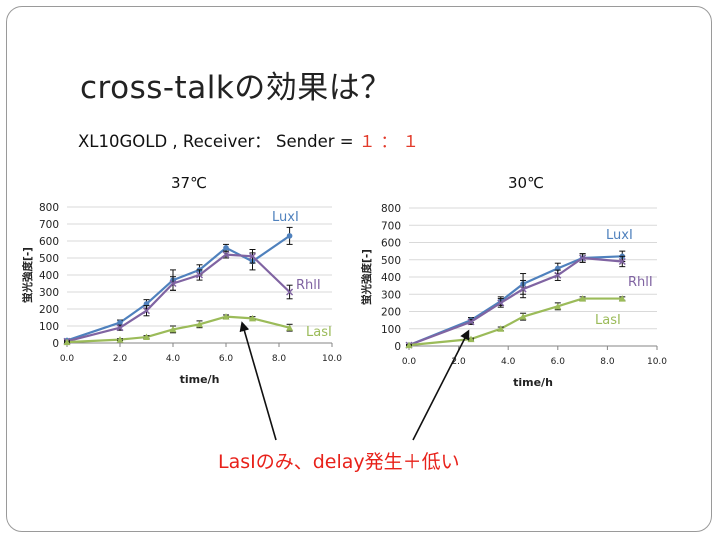 This screenshot has width=720, height=540. What do you see at coordinates (441, 385) in the screenshot?
I see `callout-arrow-30c` at bounding box center [441, 385].